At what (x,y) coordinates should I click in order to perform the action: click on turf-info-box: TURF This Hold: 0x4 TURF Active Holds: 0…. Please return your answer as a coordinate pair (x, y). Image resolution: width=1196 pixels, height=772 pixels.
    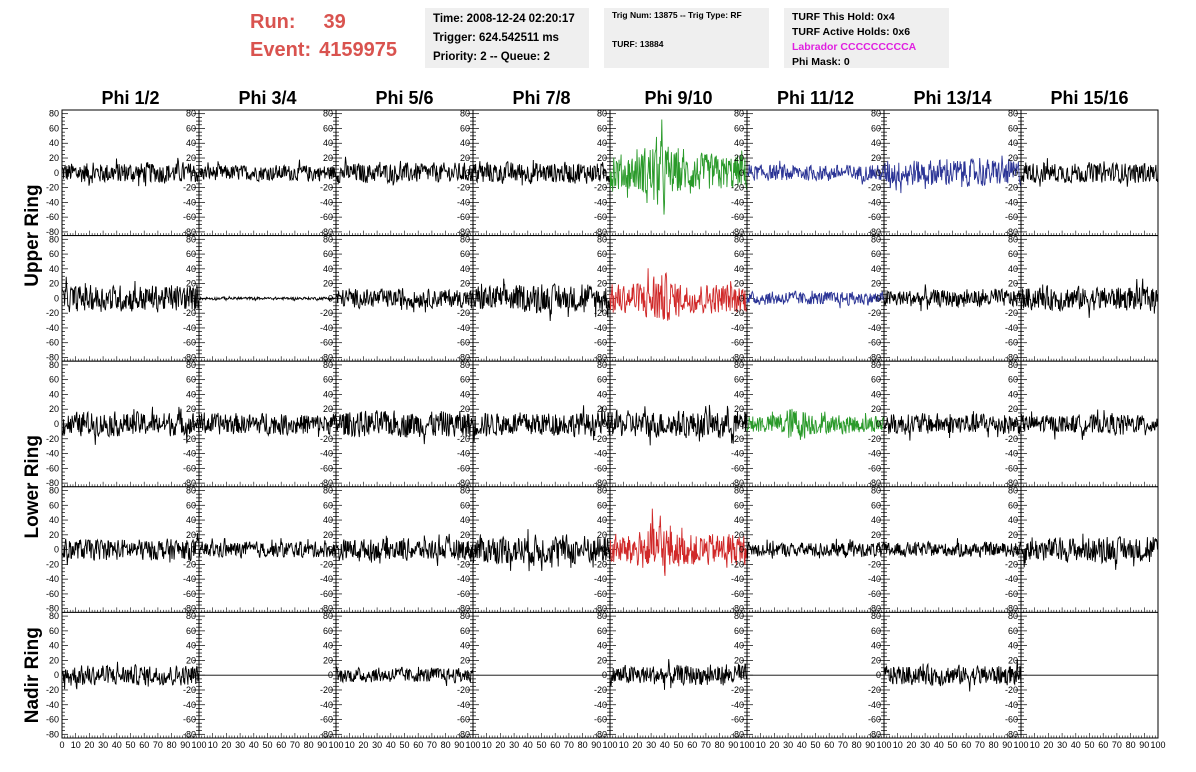
    Looking at the image, I should click on (866, 38).